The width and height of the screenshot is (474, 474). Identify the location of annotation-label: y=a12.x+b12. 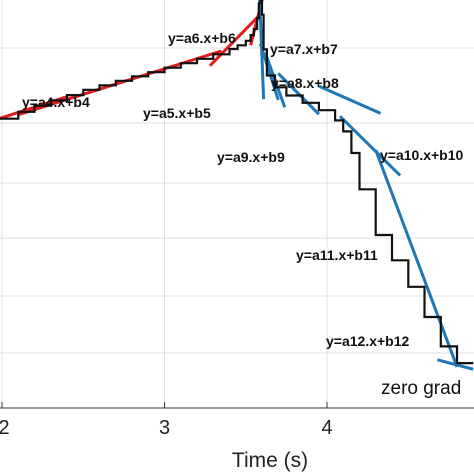
(368, 341).